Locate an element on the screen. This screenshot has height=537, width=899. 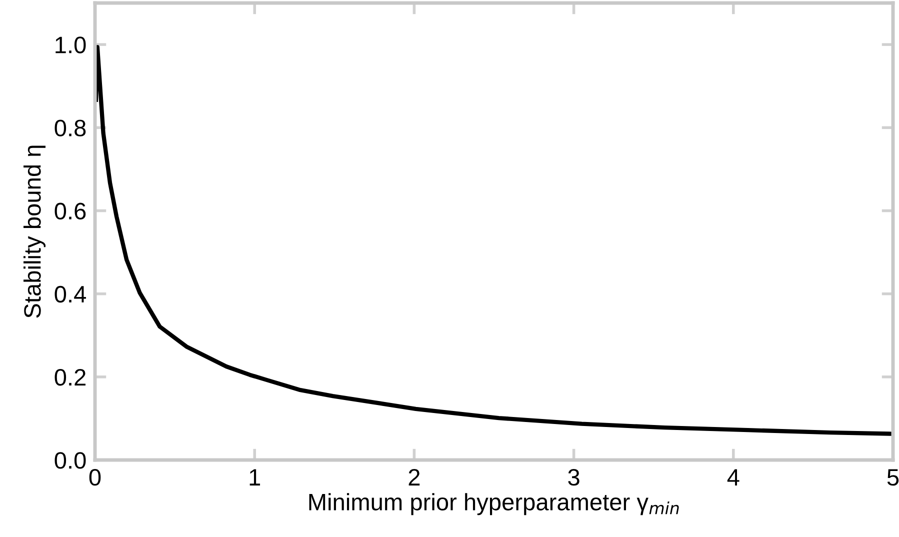
x-tick-label: 3 is located at coordinates (574, 477).